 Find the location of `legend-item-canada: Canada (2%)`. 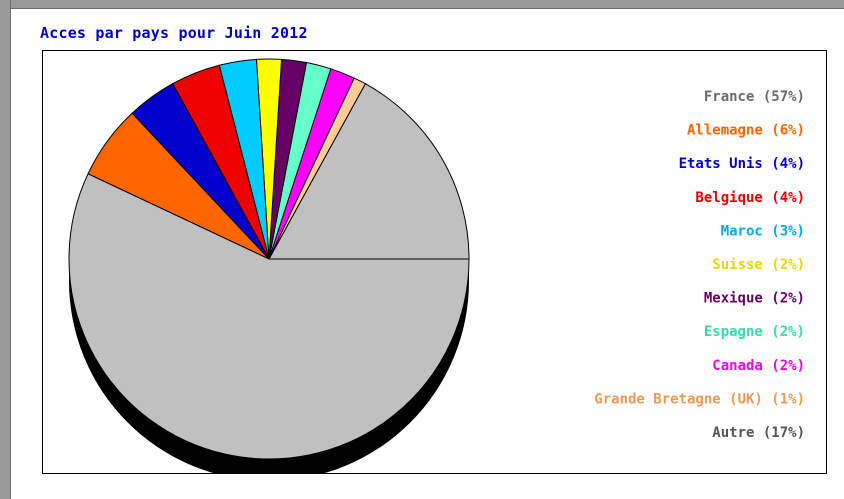

legend-item-canada: Canada (2%) is located at coordinates (758, 366).